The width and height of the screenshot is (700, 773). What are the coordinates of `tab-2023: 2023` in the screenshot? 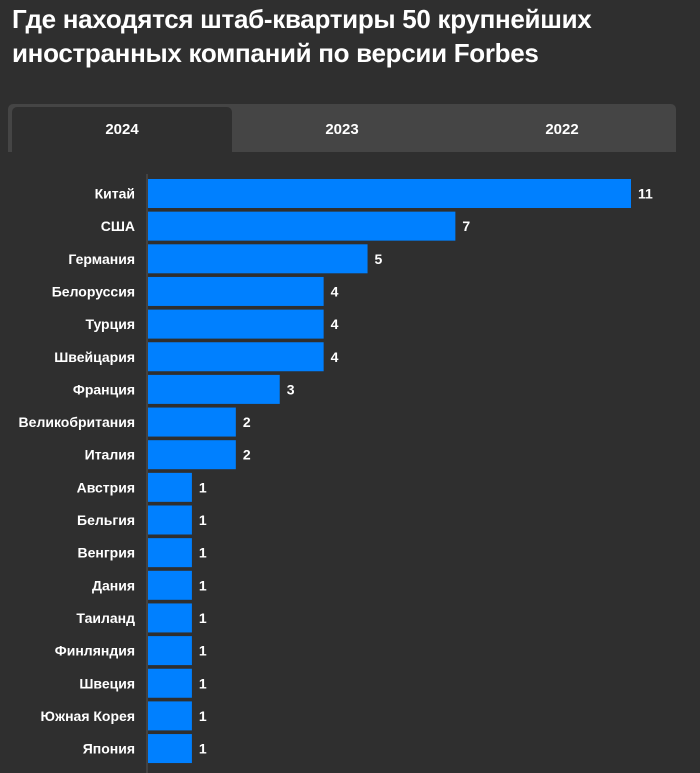 It's located at (342, 129).